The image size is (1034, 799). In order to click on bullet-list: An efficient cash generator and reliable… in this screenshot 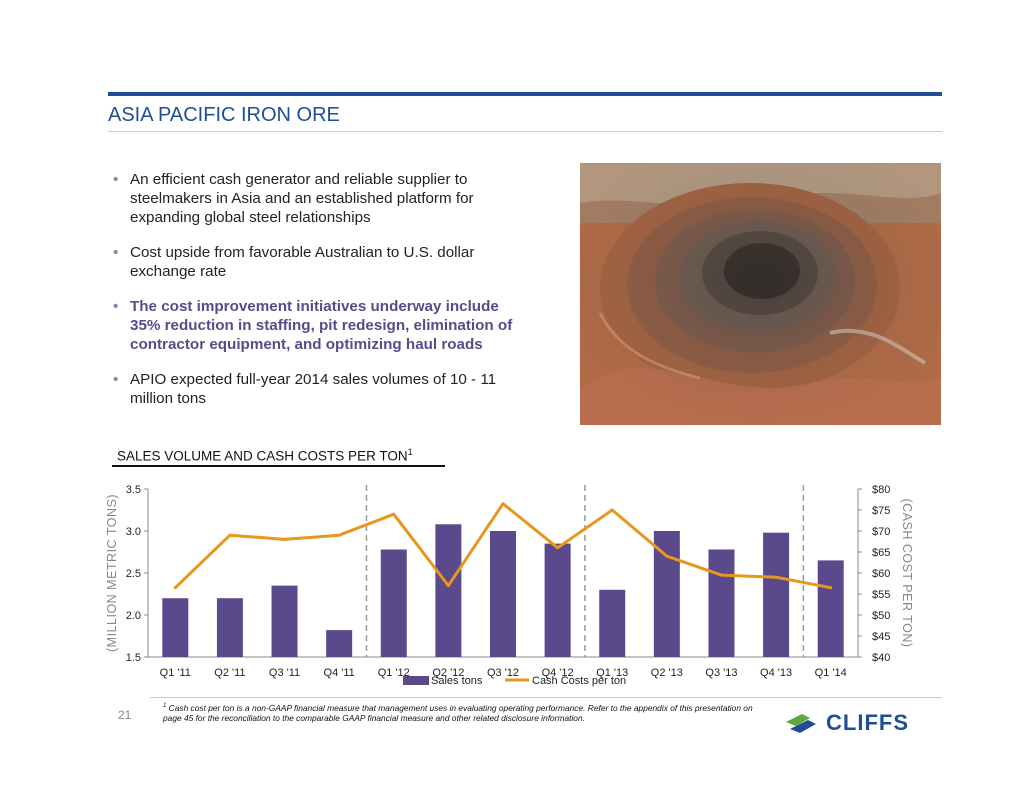, I will do `click(323, 297)`.